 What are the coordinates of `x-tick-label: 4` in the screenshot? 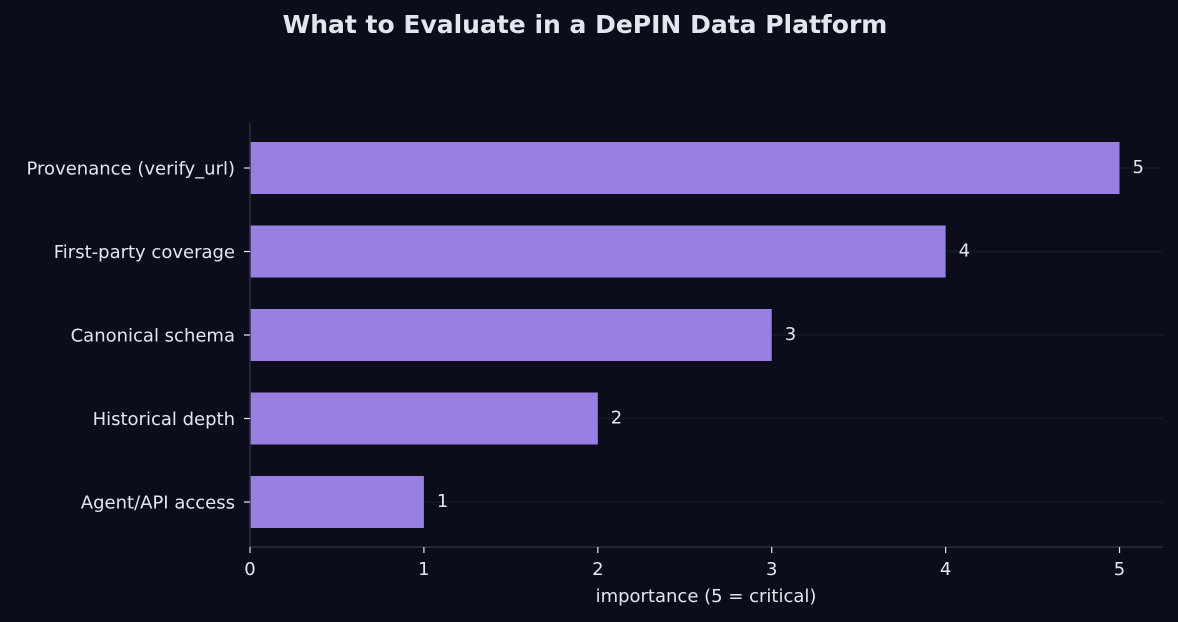 It's located at (945, 569).